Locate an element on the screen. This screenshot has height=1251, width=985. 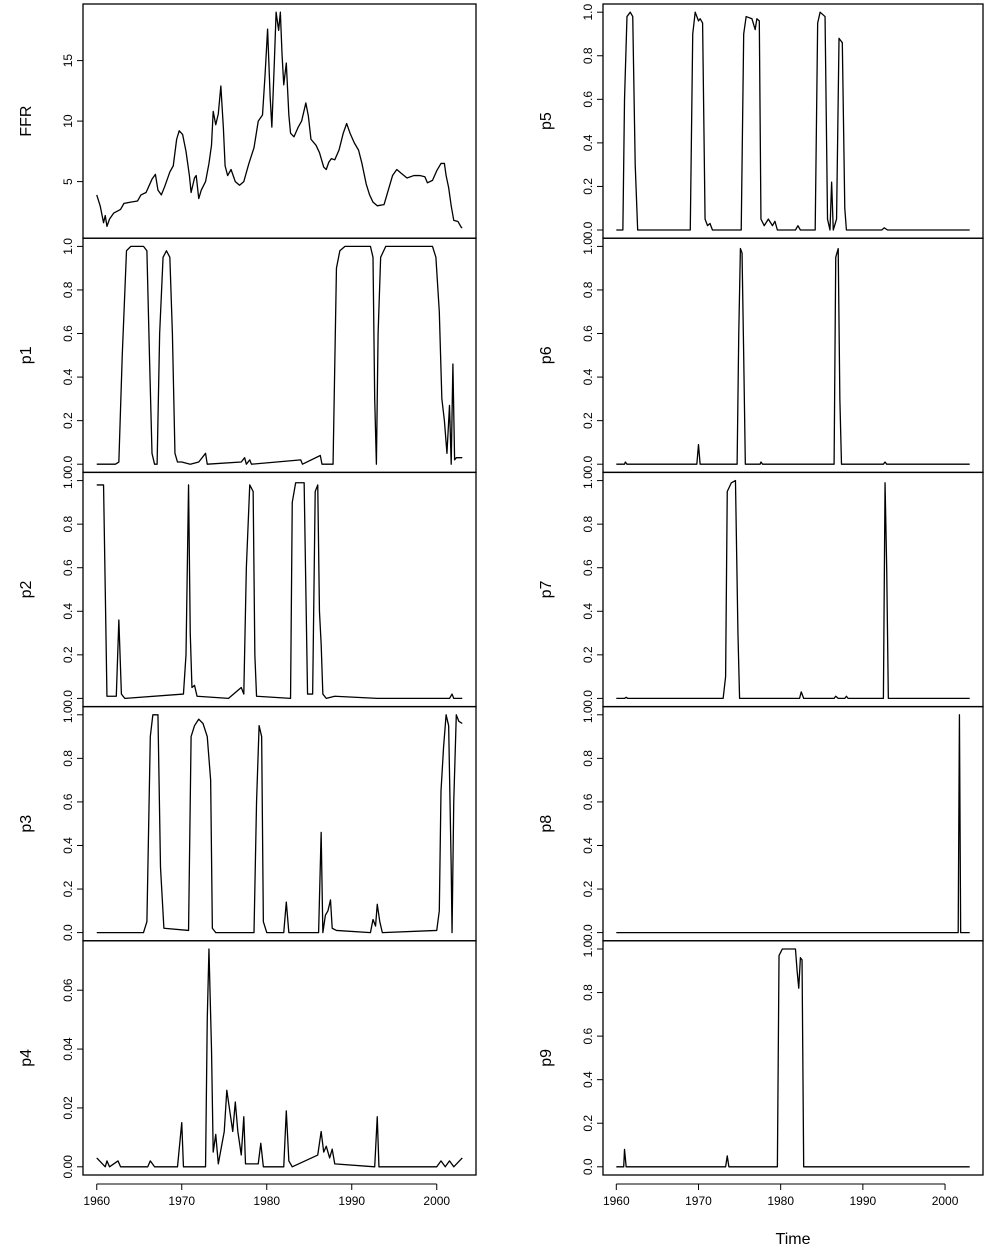
series-line-p9 is located at coordinates (793, 1058).